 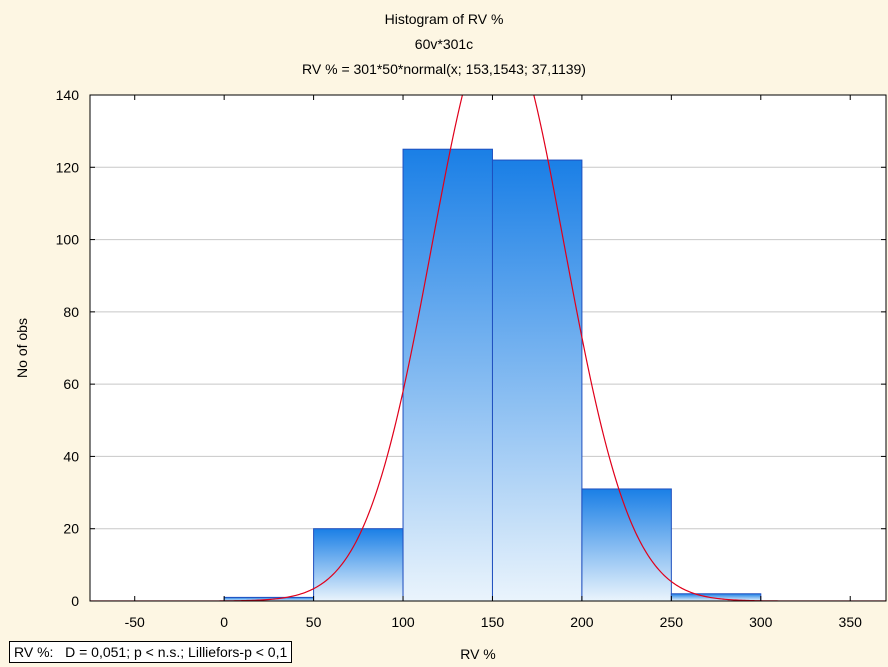 I want to click on chart-title: Histogram of RV %, so click(x=444, y=19).